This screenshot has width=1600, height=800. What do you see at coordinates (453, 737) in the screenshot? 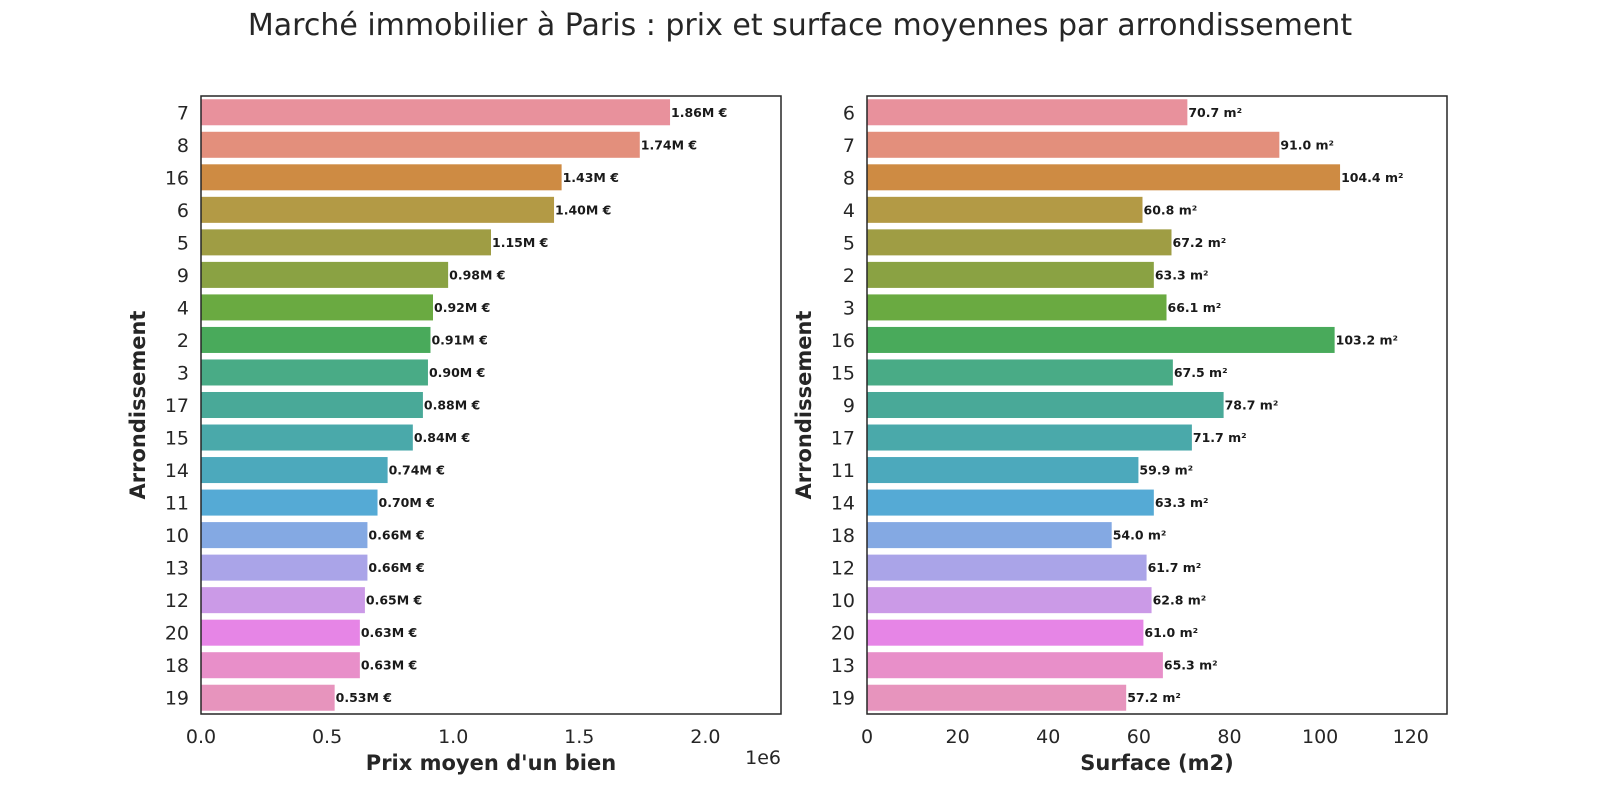
I see `x-tick-label: 1.0` at bounding box center [453, 737].